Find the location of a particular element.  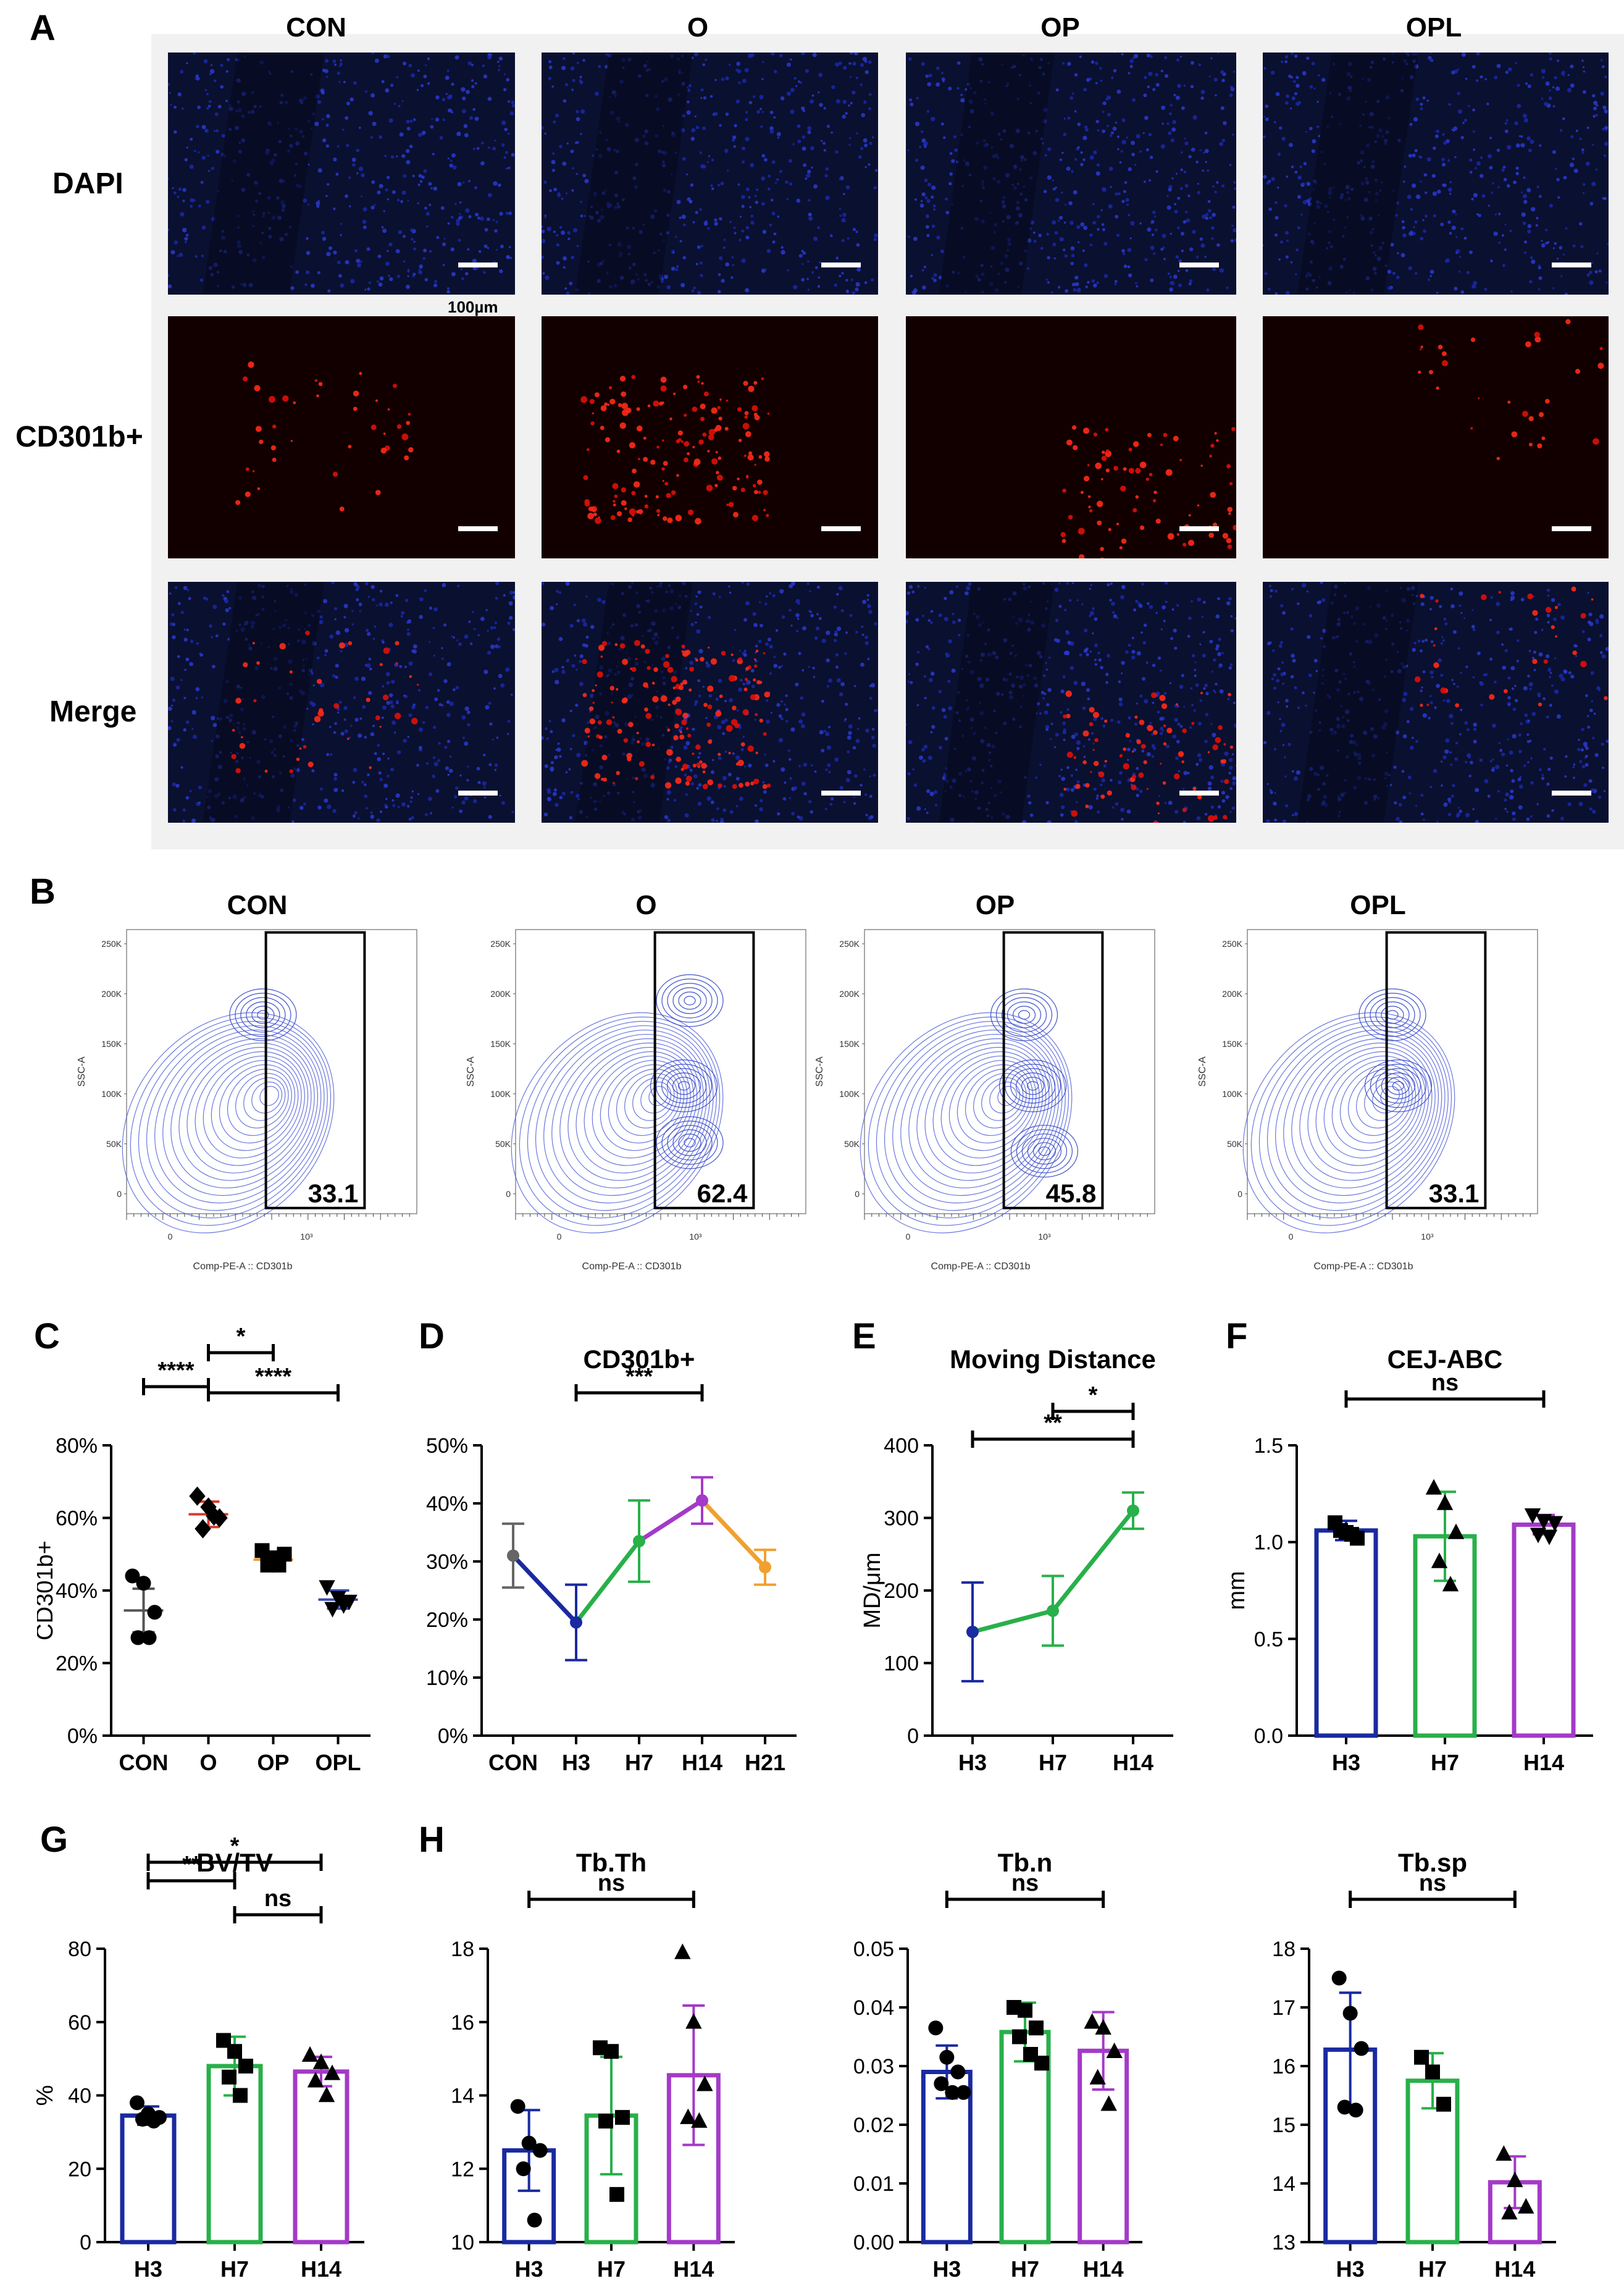

significance-label: * is located at coordinates (235, 1846).